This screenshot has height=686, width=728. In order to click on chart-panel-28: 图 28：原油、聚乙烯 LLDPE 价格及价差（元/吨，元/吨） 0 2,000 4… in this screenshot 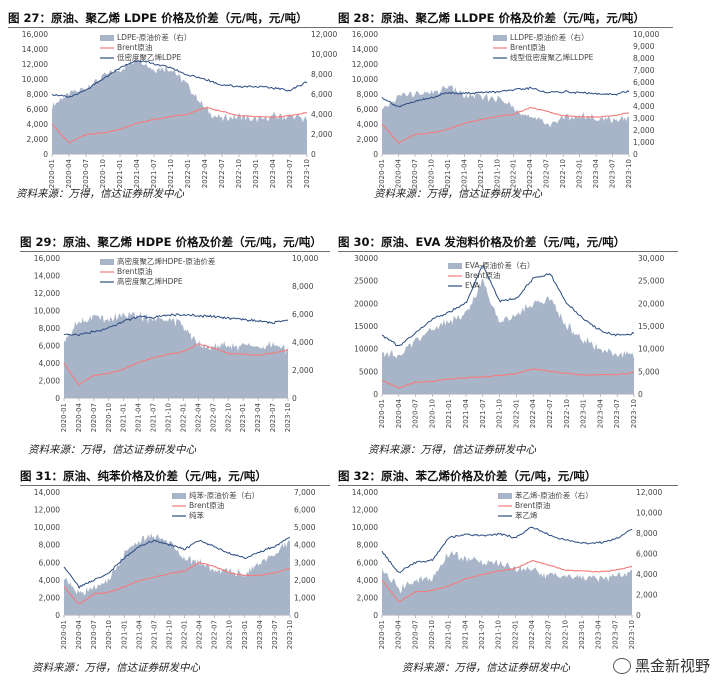, I will do `click(505, 107)`.